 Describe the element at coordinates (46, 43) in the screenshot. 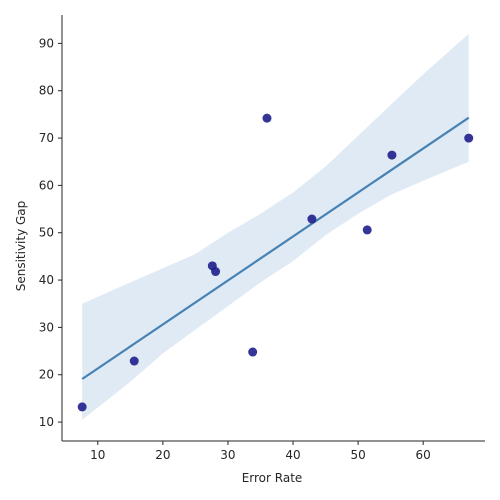

I see `y-tick-label: 90` at that location.